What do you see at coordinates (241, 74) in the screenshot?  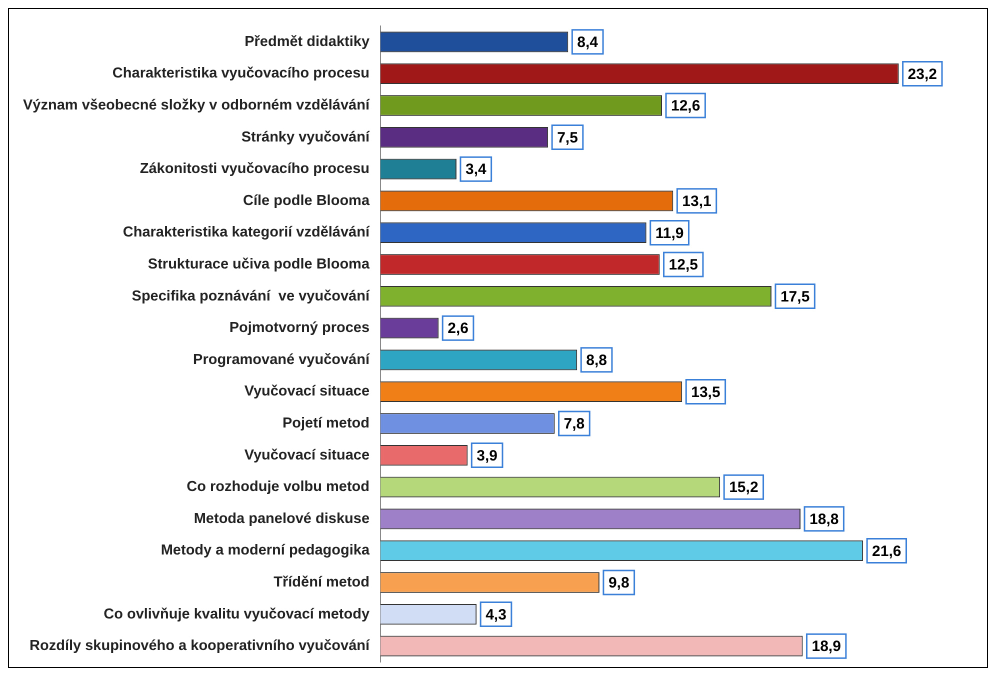 I see `y-tick-label: Charakteristika vyučovacího procesu` at bounding box center [241, 74].